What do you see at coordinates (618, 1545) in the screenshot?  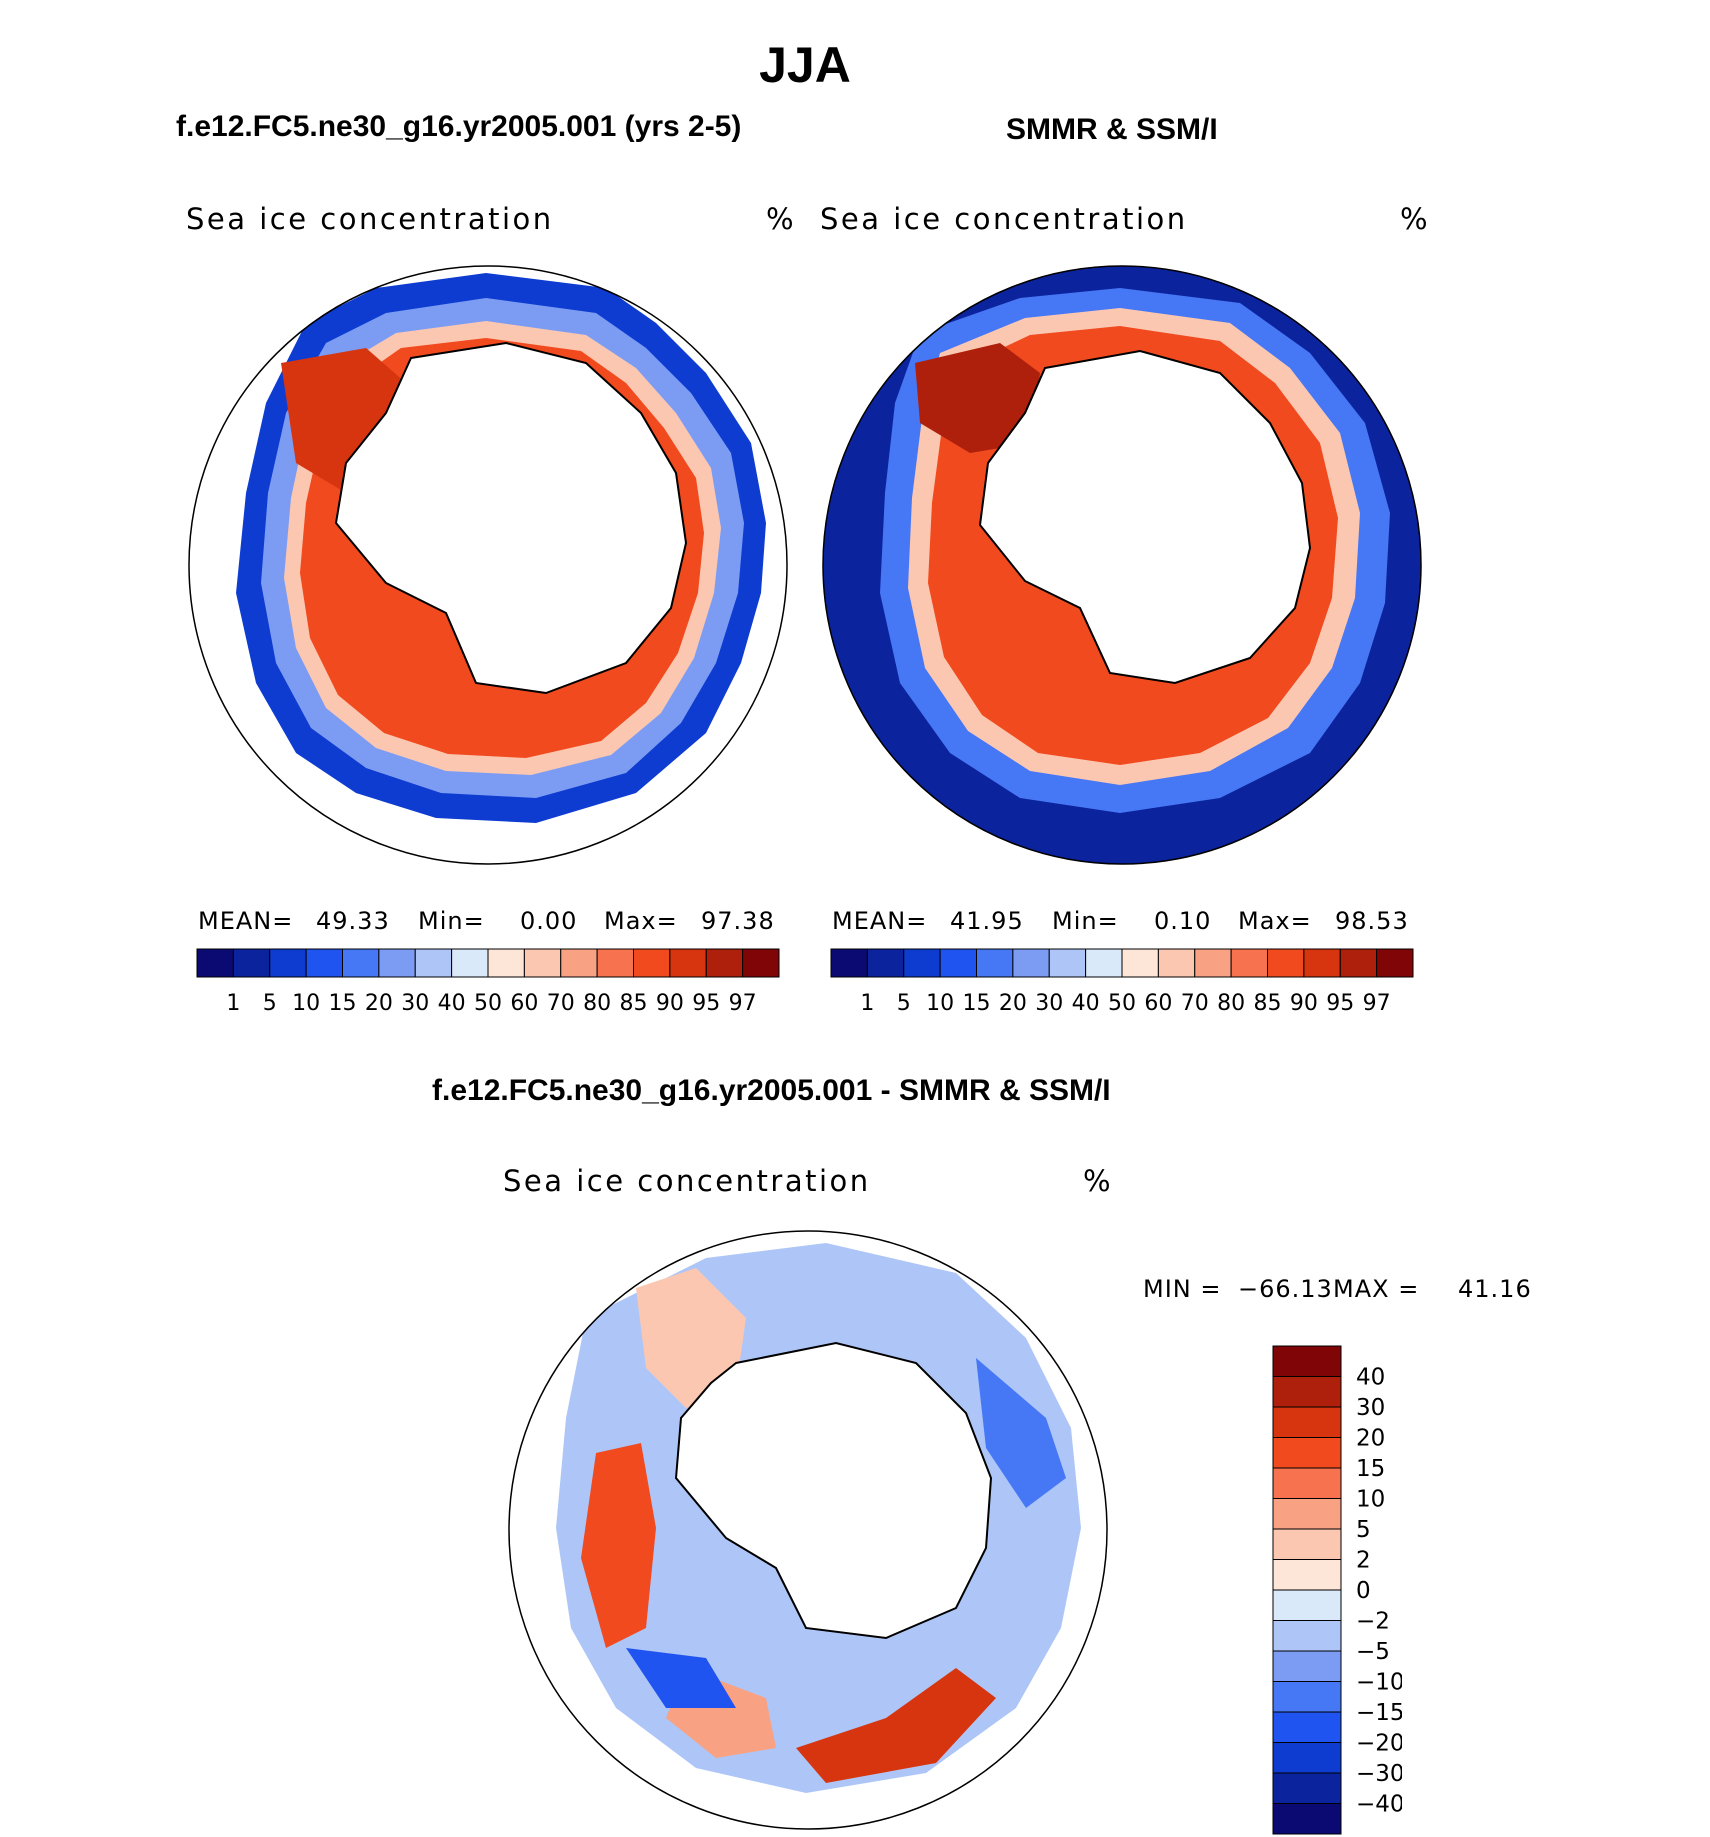 I see `difference-positive-ross` at bounding box center [618, 1545].